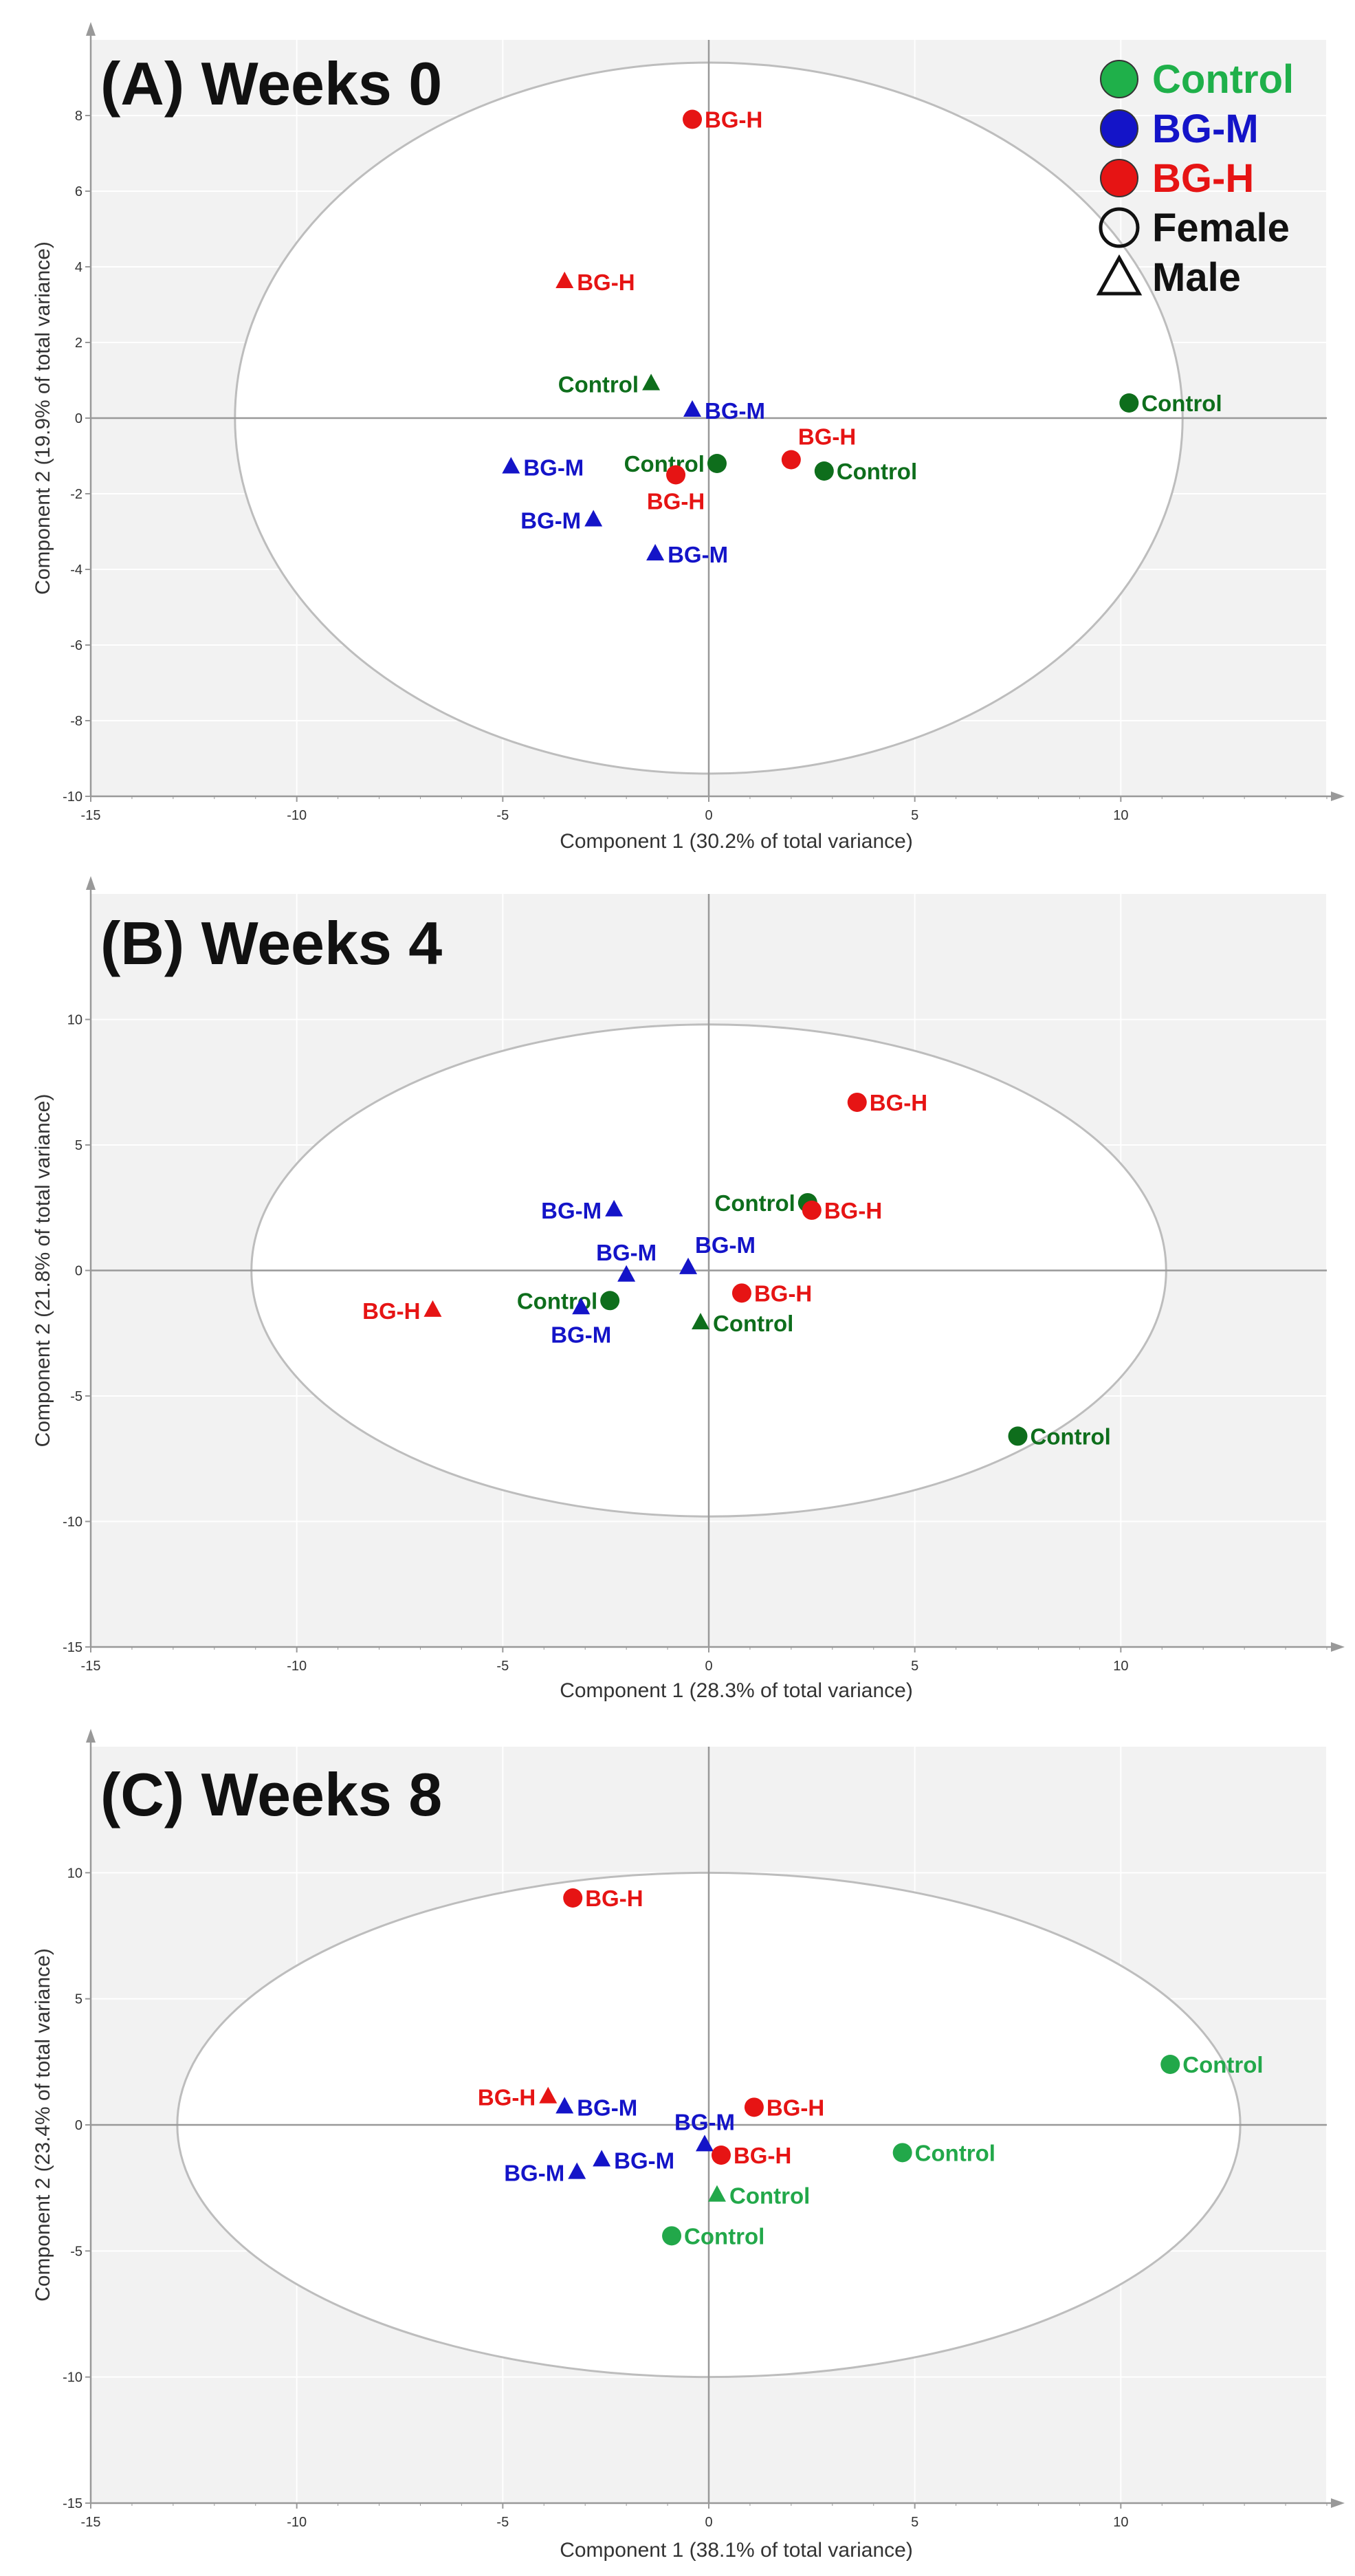  I want to click on y-tick-label: 4, so click(78, 267).